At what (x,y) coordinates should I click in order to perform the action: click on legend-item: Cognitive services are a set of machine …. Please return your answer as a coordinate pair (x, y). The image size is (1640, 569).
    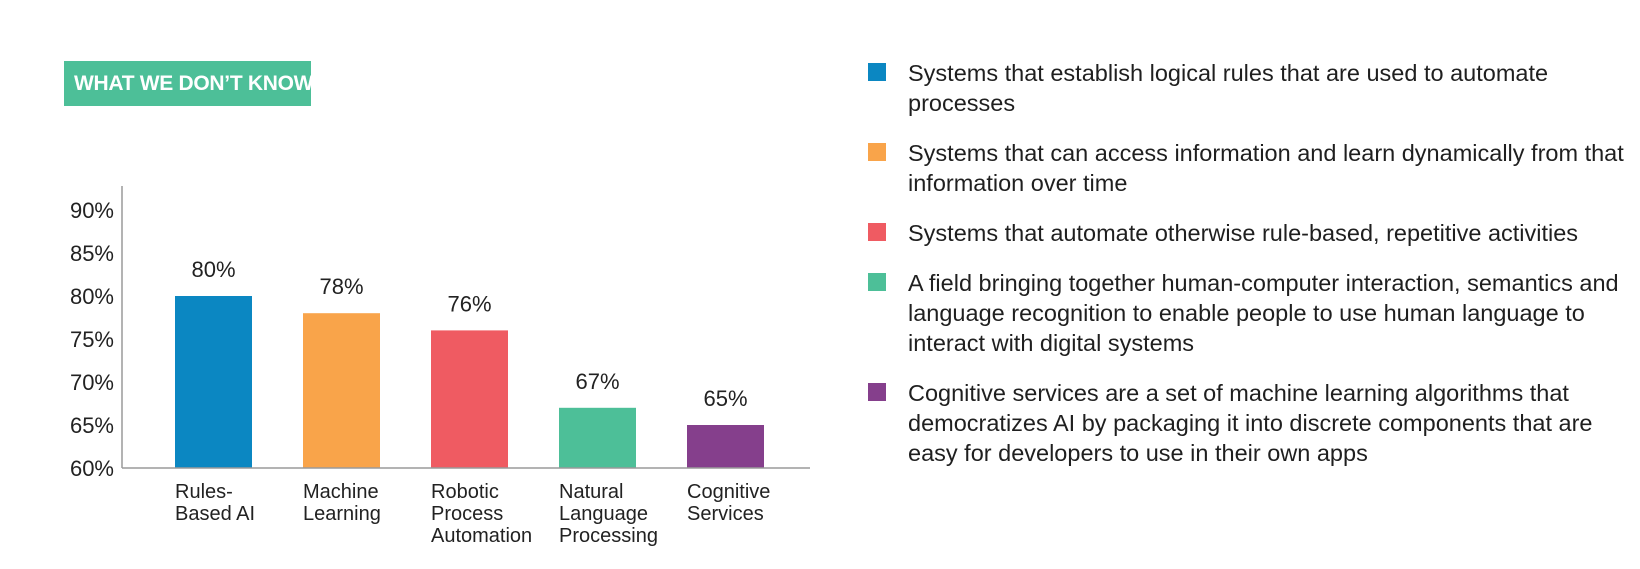
    Looking at the image, I should click on (1253, 423).